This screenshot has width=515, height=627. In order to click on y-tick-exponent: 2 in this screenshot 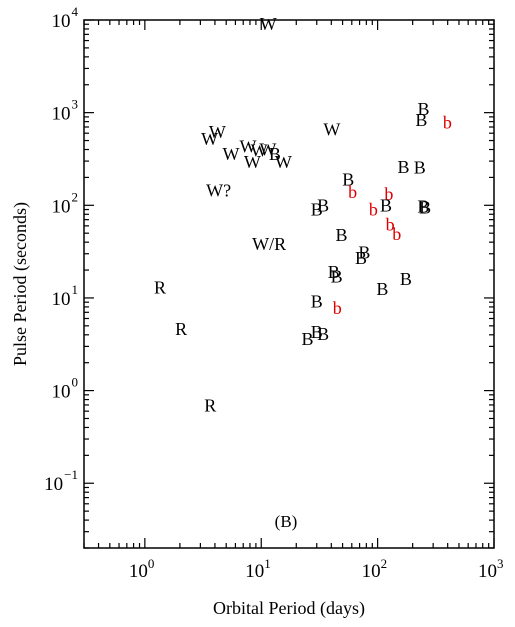, I will do `click(75, 196)`.